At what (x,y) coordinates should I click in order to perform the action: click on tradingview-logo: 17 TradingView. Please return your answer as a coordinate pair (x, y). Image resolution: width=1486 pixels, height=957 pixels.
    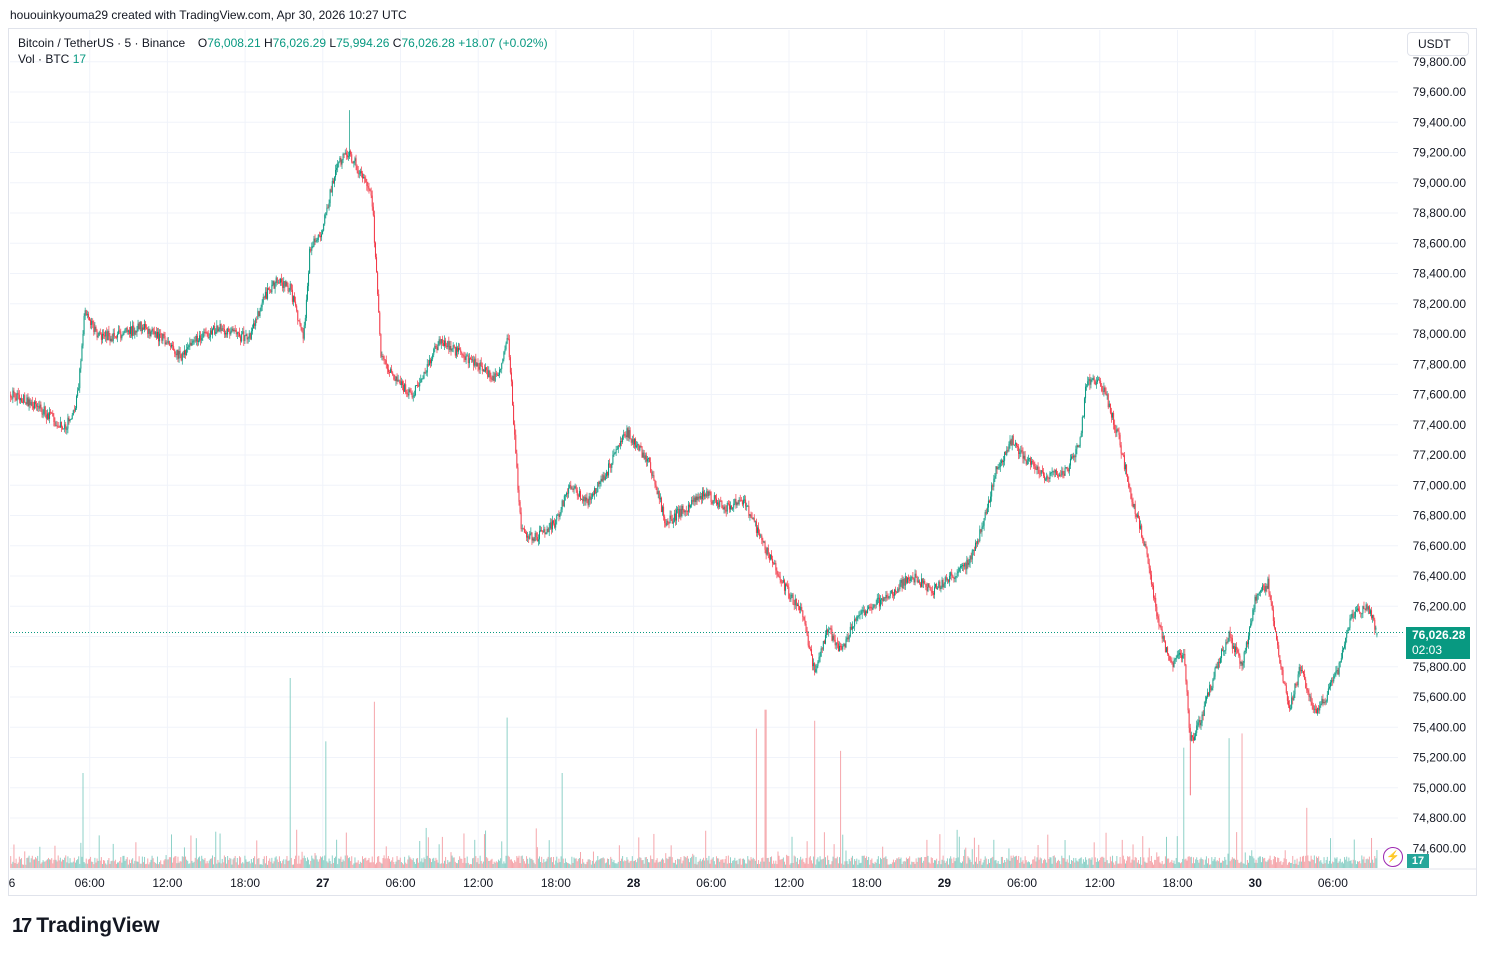
    Looking at the image, I should click on (86, 926).